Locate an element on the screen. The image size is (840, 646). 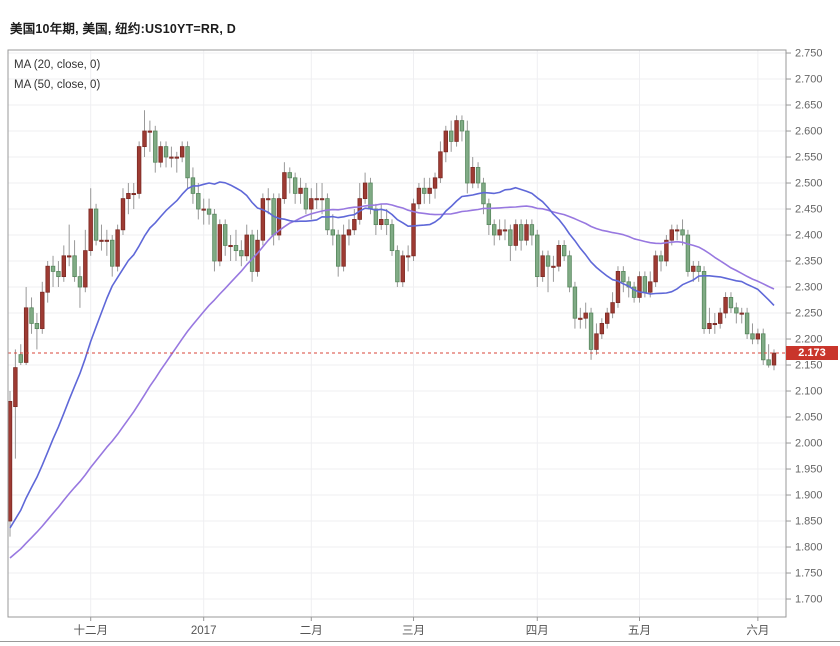
time-tick-label: 六月 is located at coordinates (757, 630).